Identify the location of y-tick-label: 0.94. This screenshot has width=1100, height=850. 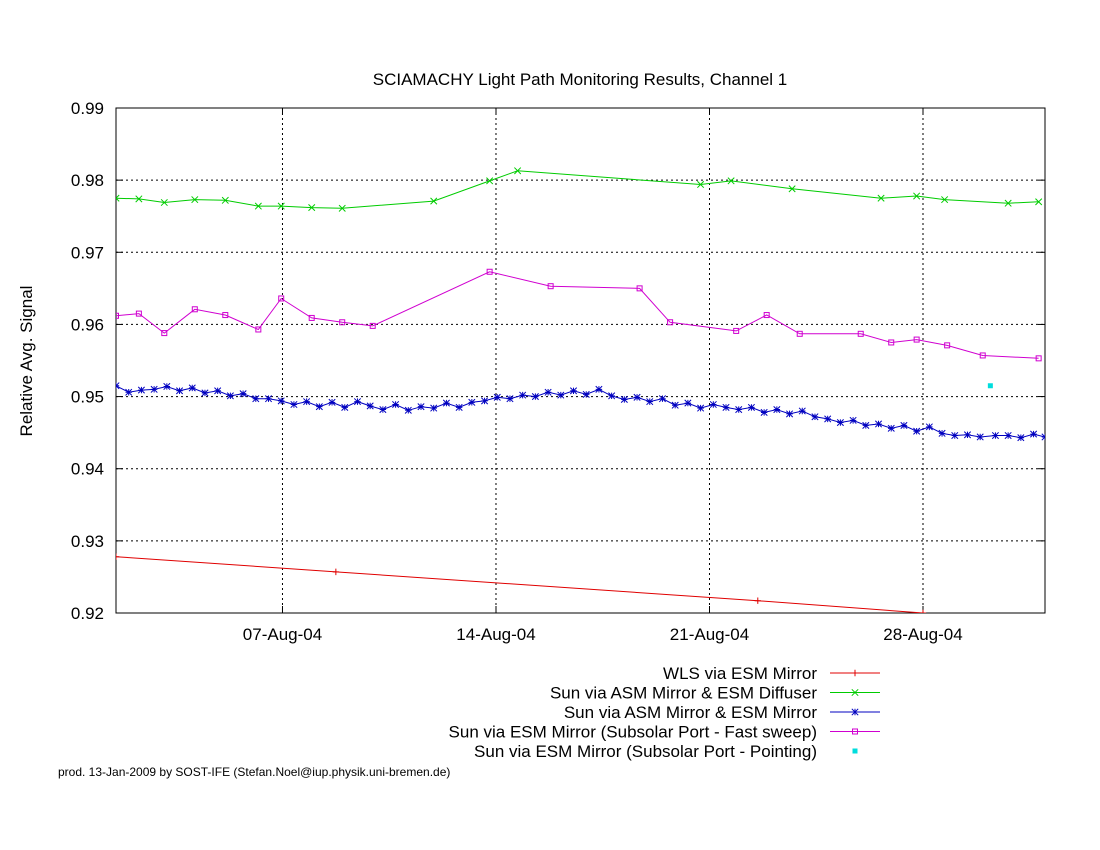
(87, 469).